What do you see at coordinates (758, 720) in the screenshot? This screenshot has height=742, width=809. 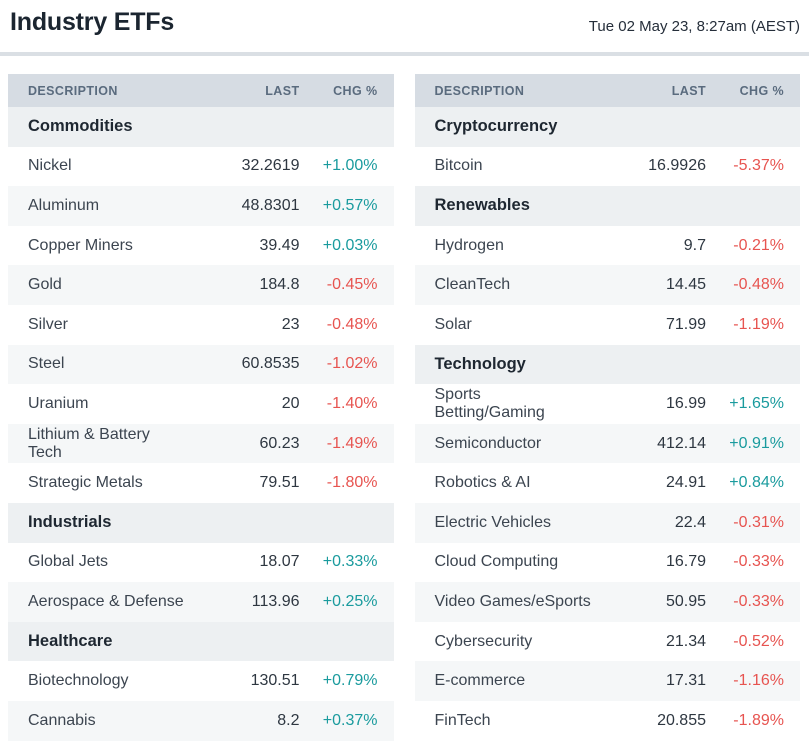 I see `etf-change-percent: -1.89%` at bounding box center [758, 720].